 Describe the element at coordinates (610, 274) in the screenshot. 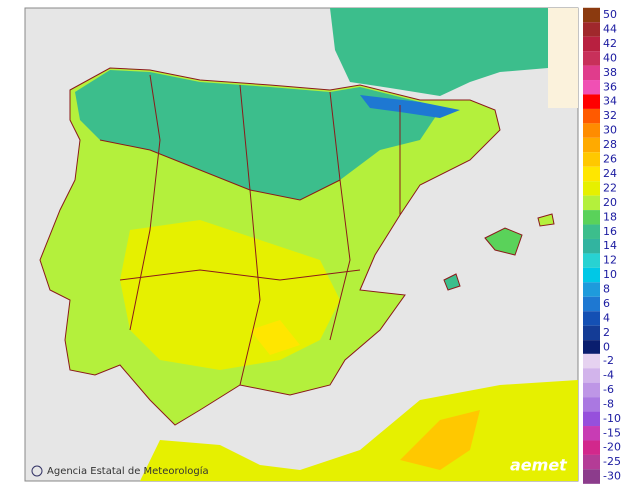

I see `legend-label: 10` at that location.